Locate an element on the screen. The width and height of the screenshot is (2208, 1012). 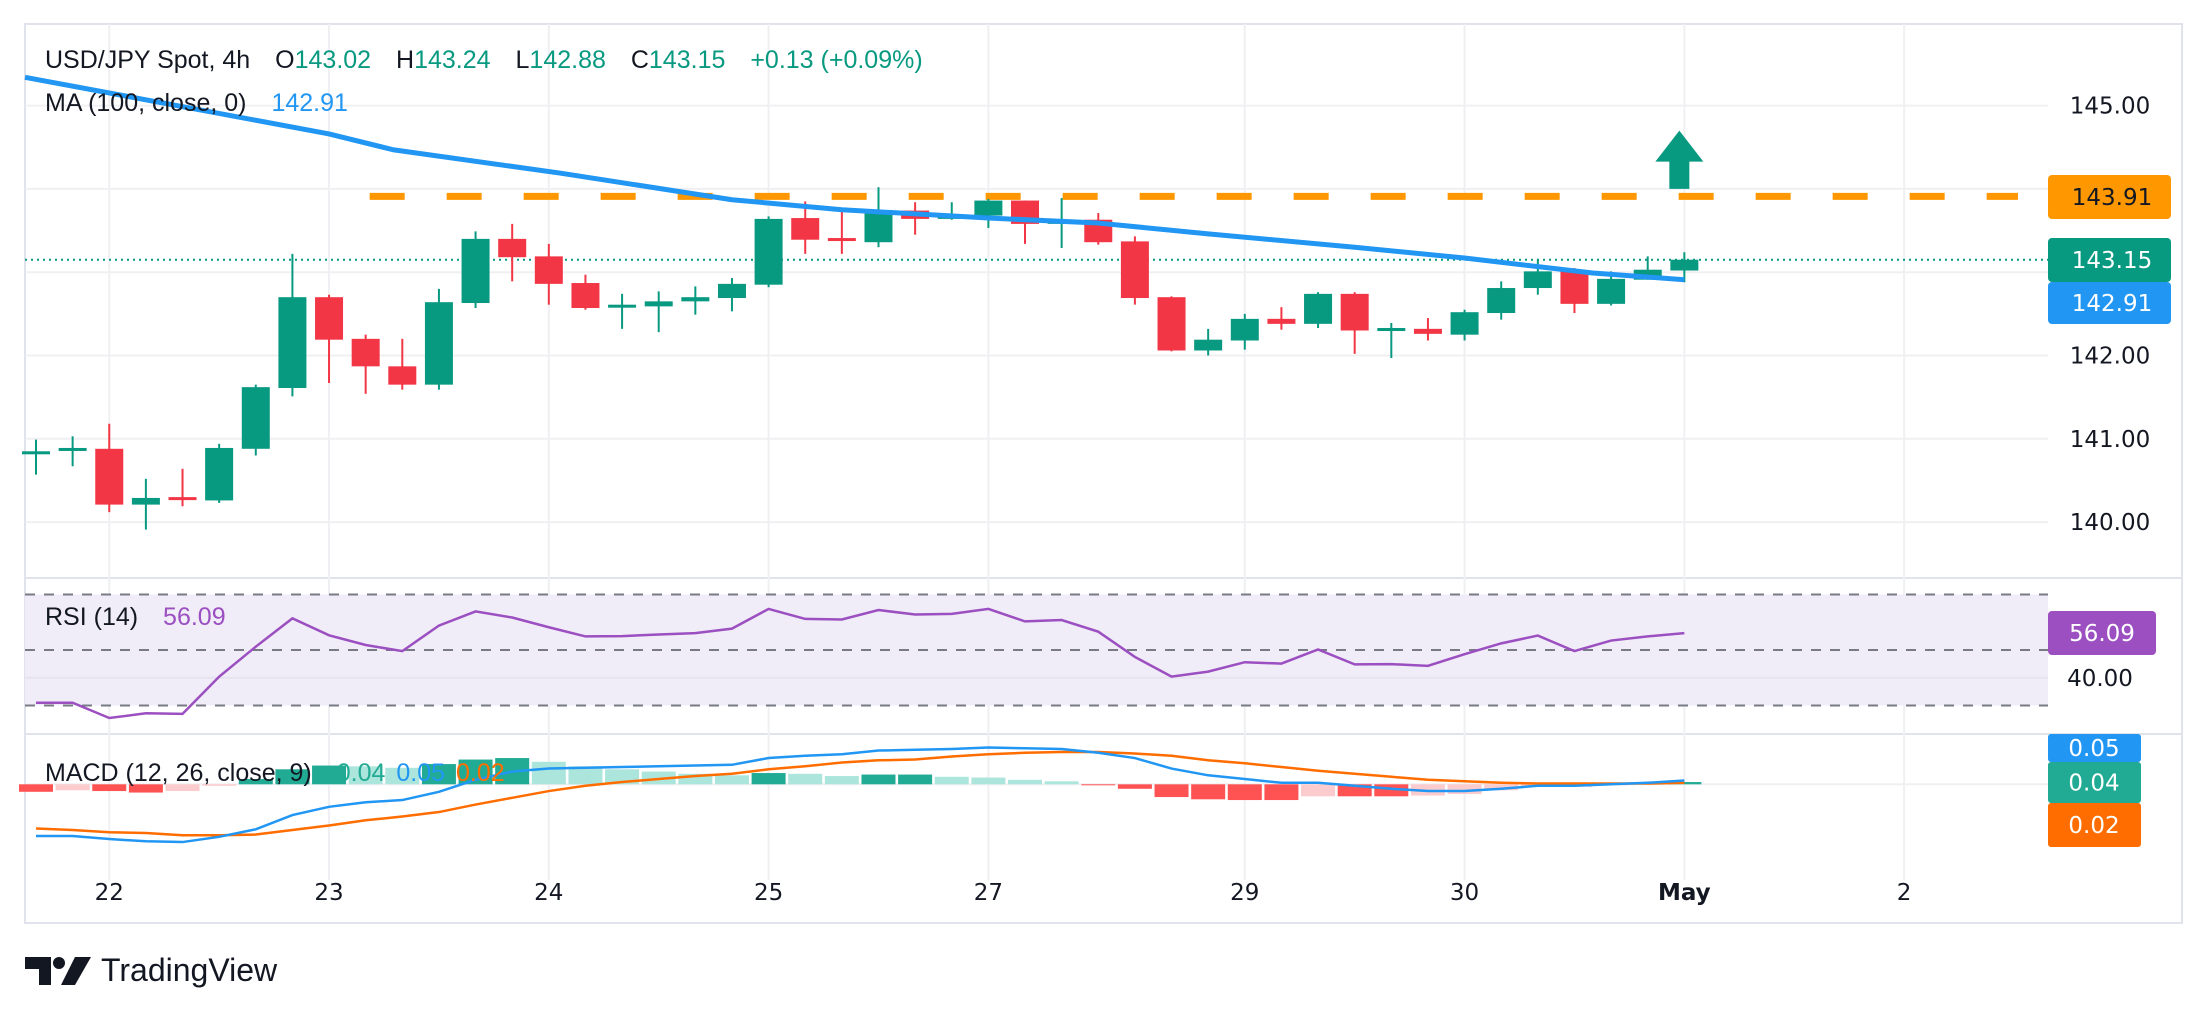
ma-badge-price-badge is located at coordinates (2109, 303).